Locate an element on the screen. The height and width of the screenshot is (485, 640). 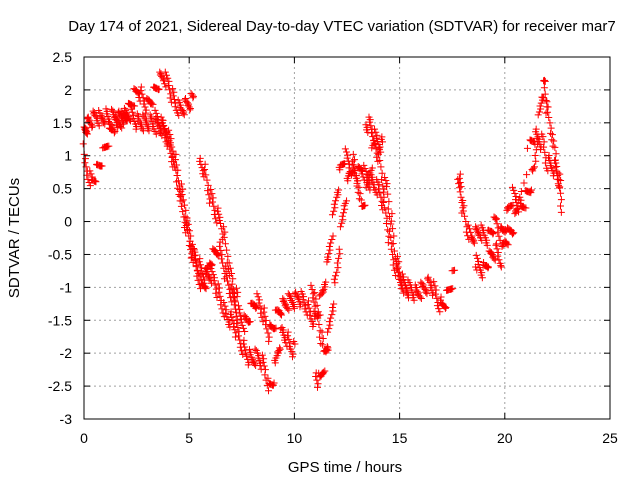
y-tick-label: 1.5 is located at coordinates (63, 123).